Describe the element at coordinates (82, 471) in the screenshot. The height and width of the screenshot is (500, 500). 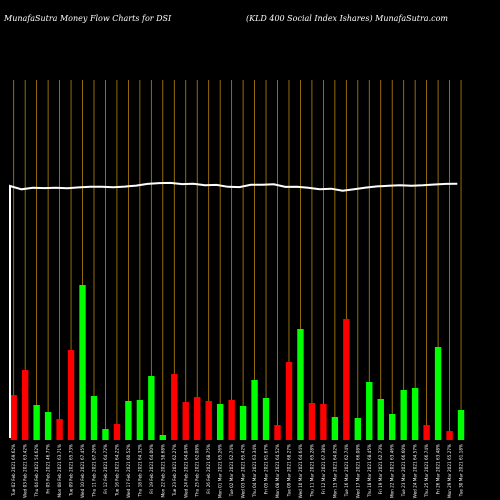
I see `x-tick-label: Wed 10 Feb 2021 67.45%` at that location.